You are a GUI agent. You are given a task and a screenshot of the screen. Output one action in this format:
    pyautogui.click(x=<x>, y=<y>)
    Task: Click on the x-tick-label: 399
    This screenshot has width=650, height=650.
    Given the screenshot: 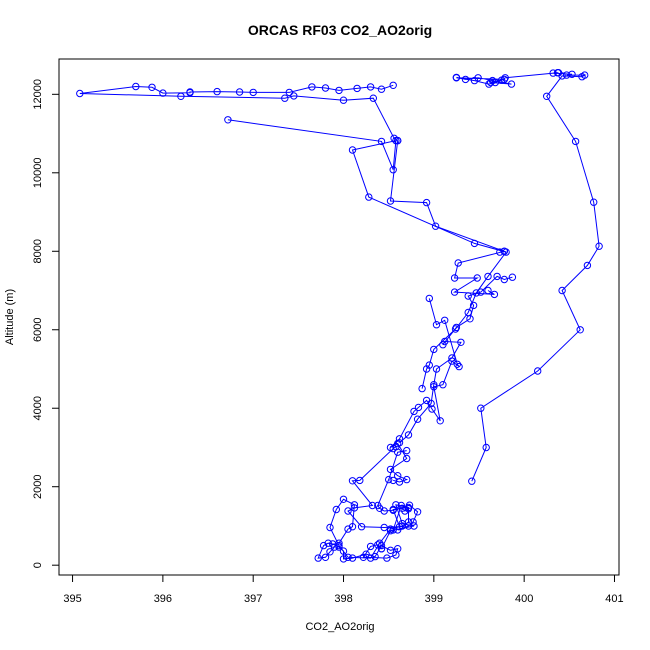 What is the action you would take?
    pyautogui.click(x=434, y=599)
    